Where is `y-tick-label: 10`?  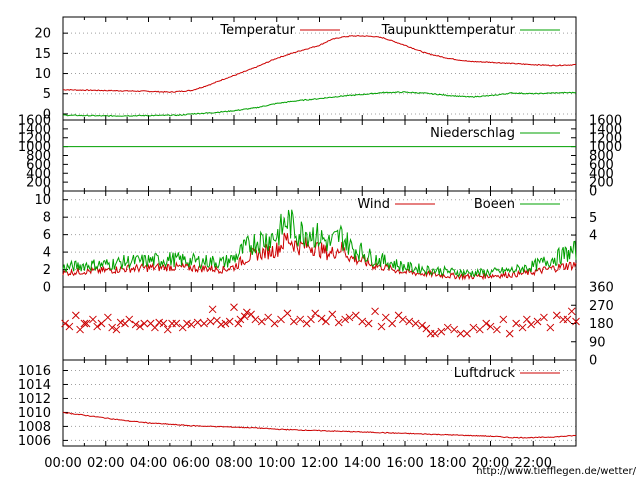
y-tick-label: 10 is located at coordinates (42, 74).